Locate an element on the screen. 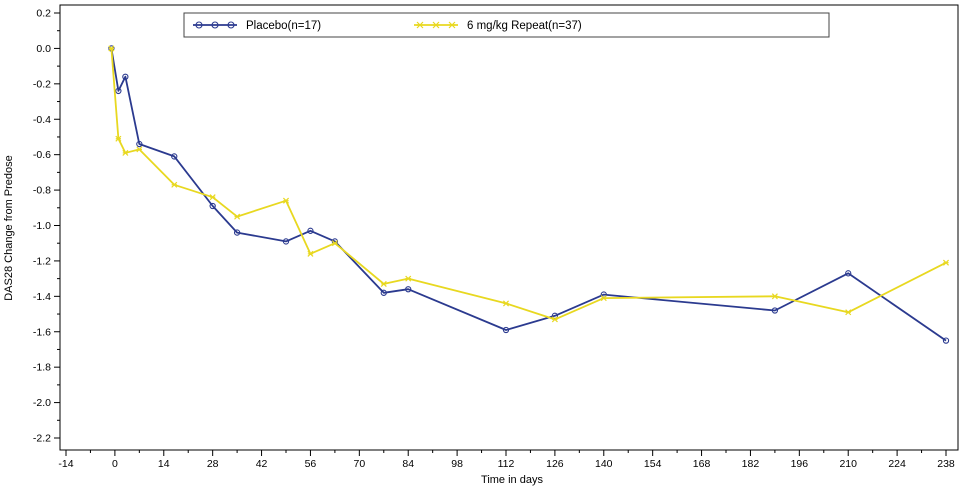  y-tick-label: -0.6 is located at coordinates (42, 155).